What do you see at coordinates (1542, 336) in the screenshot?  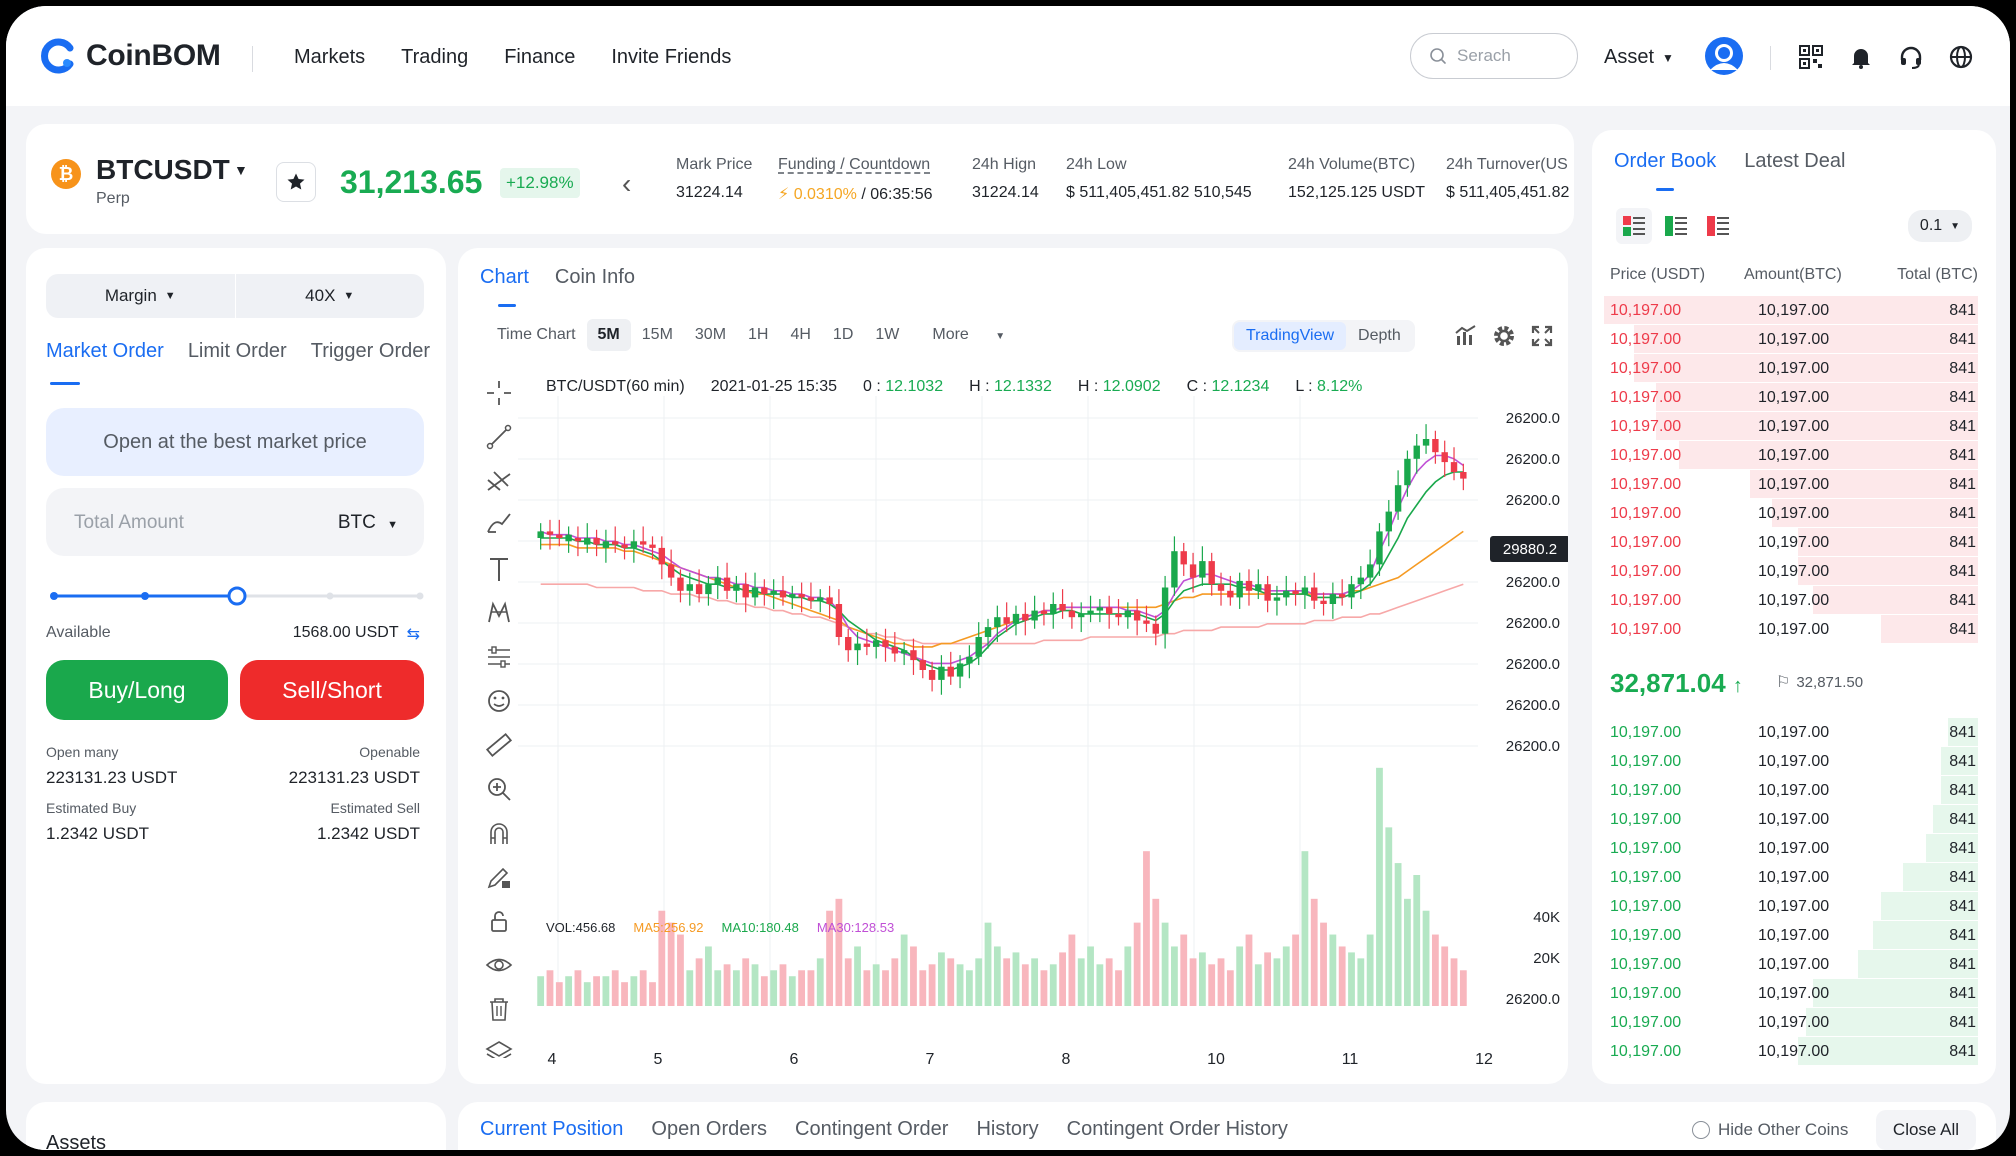 I see `fullscreen-icon` at bounding box center [1542, 336].